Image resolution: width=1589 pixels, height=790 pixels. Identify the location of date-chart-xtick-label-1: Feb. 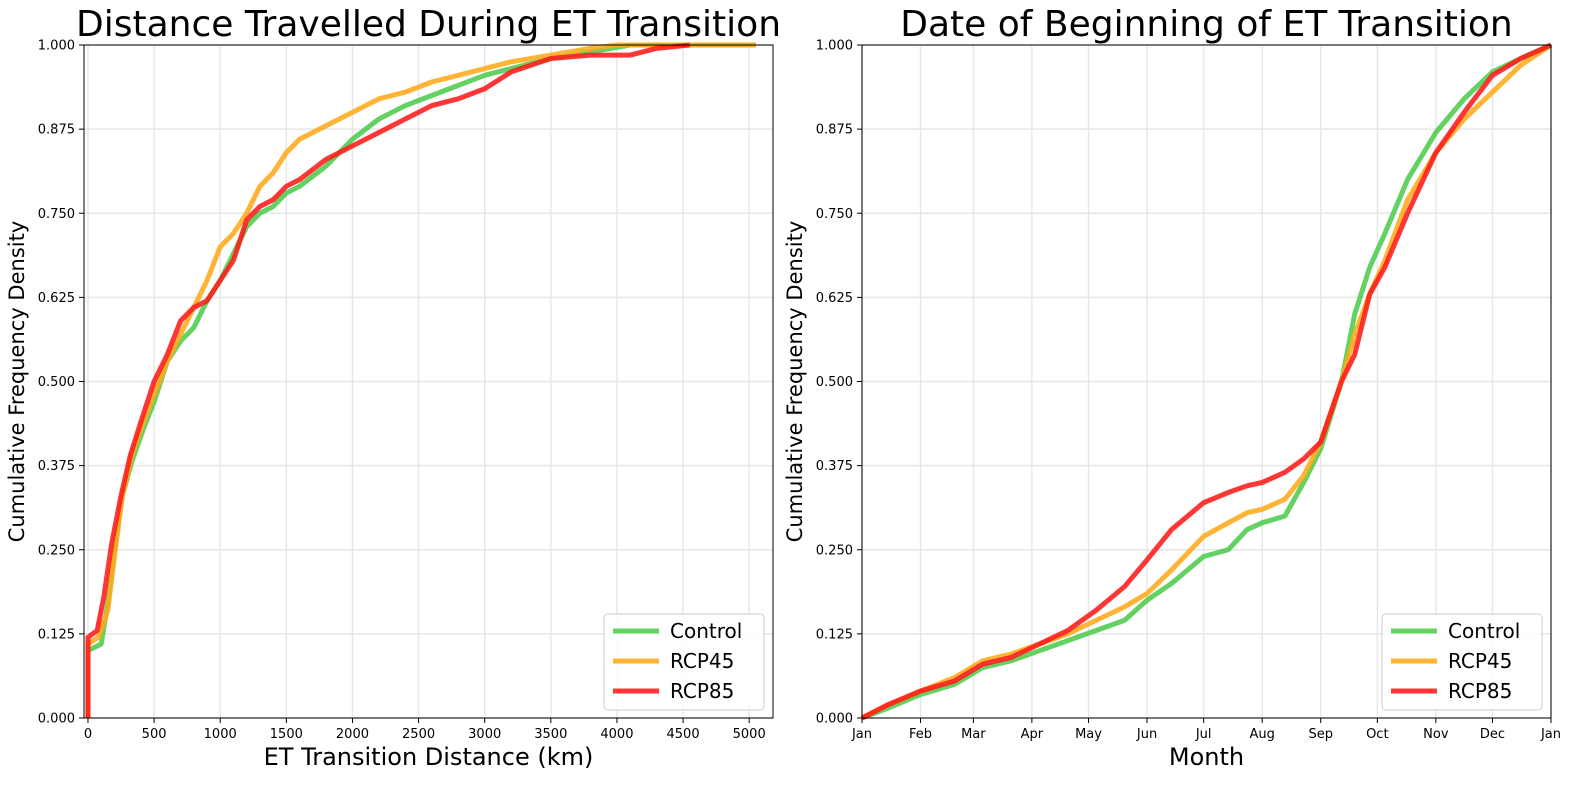
(920, 734).